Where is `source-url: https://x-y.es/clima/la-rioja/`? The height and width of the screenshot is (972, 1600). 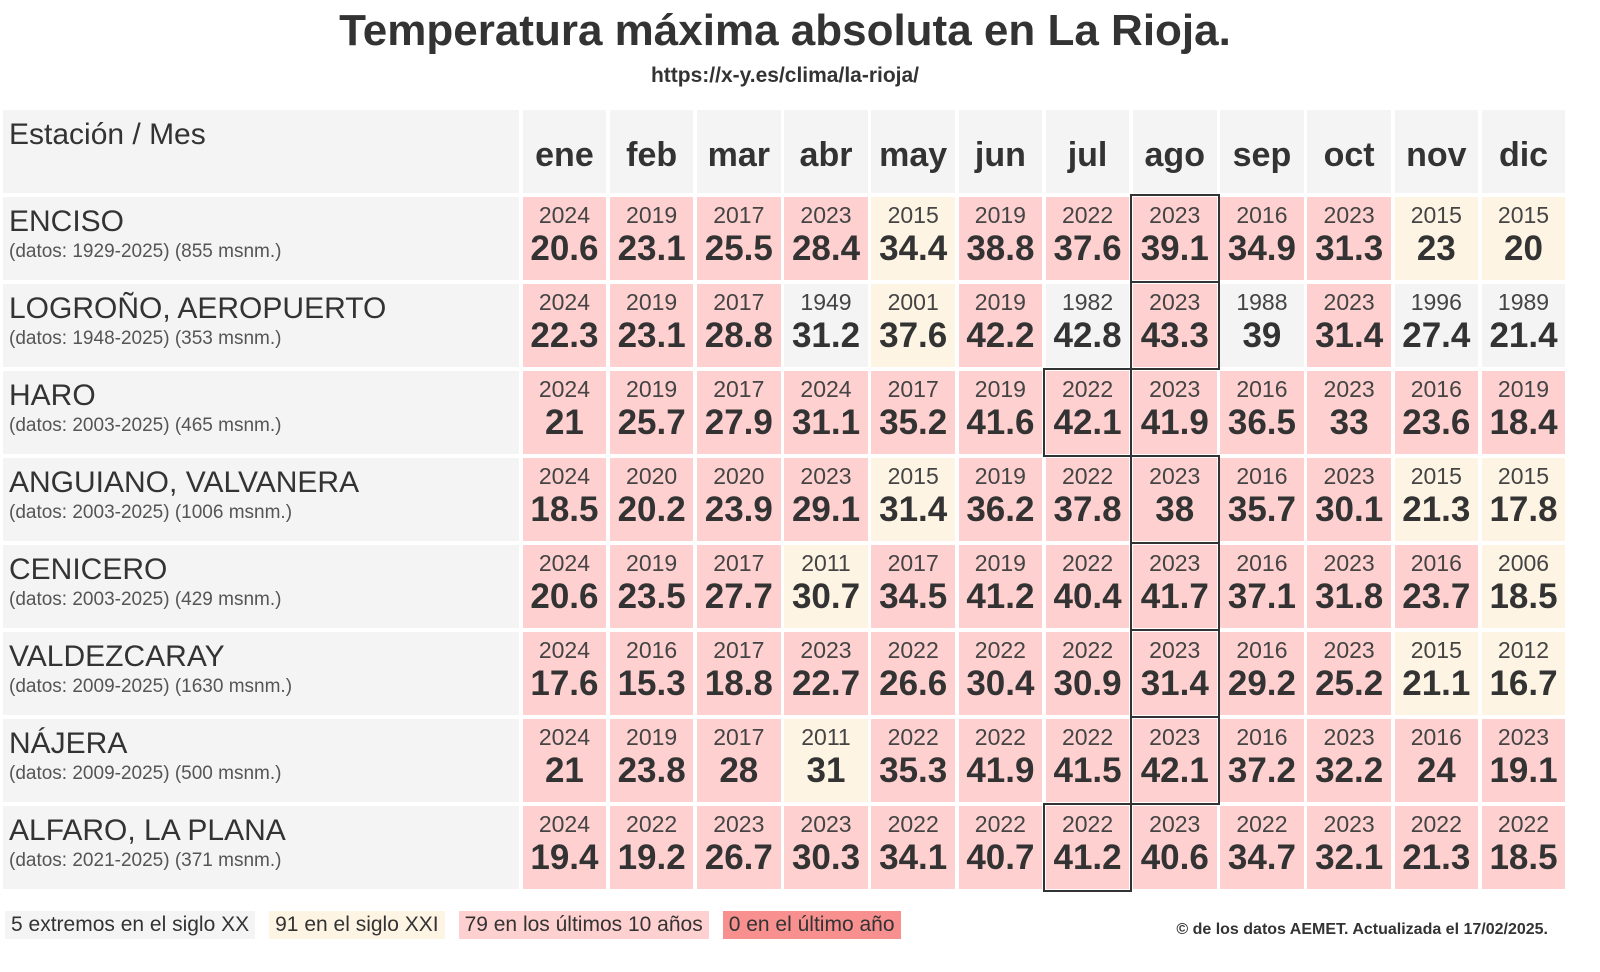
source-url: https://x-y.es/clima/la-rioja/ is located at coordinates (785, 75).